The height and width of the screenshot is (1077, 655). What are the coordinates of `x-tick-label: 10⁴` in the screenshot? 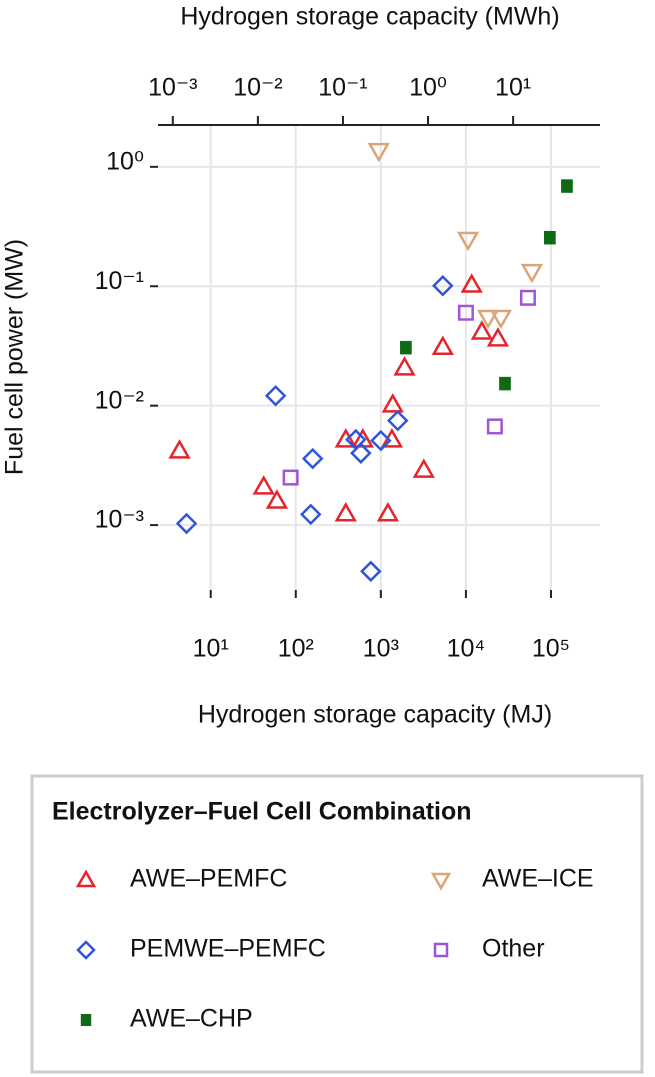 It's located at (466, 649).